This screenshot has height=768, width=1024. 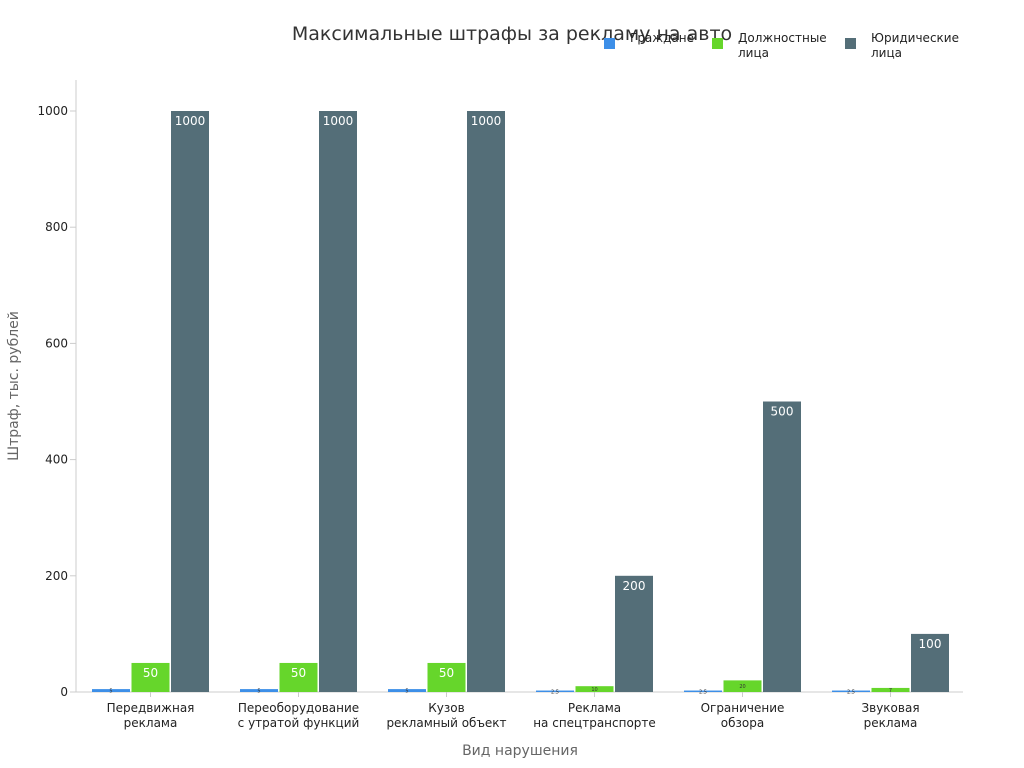 I want to click on bar-value-label: 20, so click(x=742, y=687).